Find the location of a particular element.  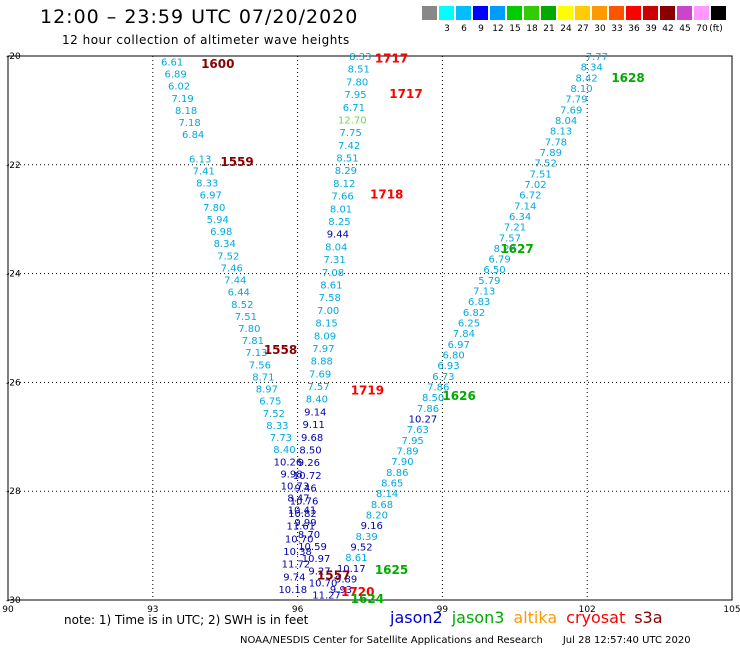

color-scale-label: 33 is located at coordinates (617, 29).